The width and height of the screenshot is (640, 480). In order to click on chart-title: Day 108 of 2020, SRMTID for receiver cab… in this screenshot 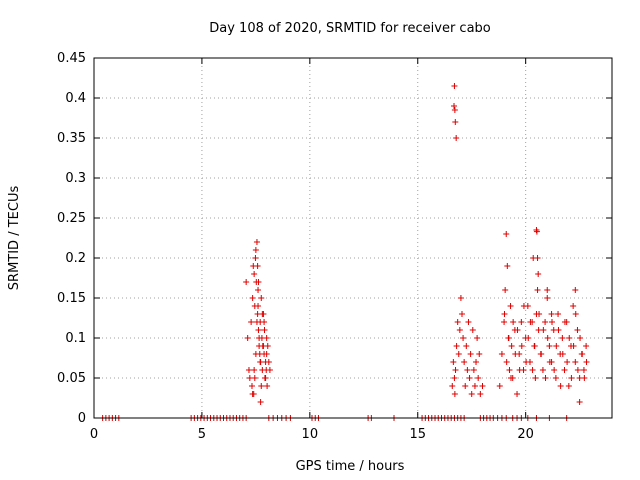, I will do `click(350, 28)`.